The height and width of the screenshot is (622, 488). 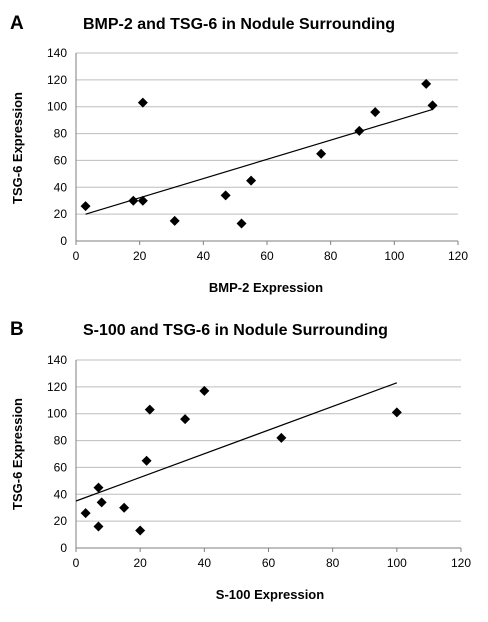 I want to click on y-axis-label-b: TSG-6 Expression, so click(x=17, y=454).